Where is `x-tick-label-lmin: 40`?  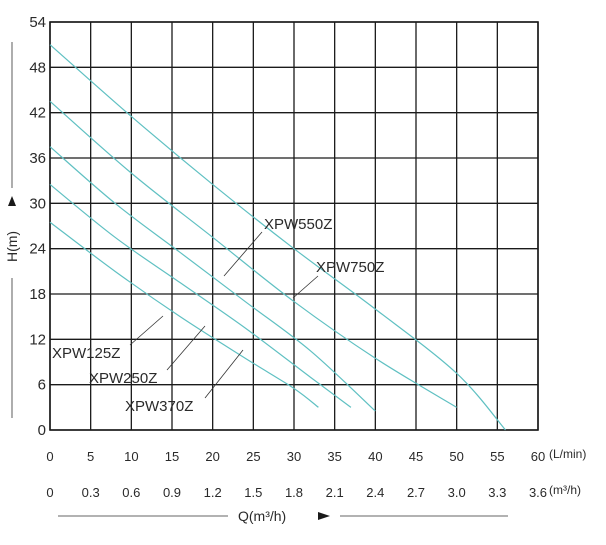
x-tick-label-lmin: 40 is located at coordinates (375, 456).